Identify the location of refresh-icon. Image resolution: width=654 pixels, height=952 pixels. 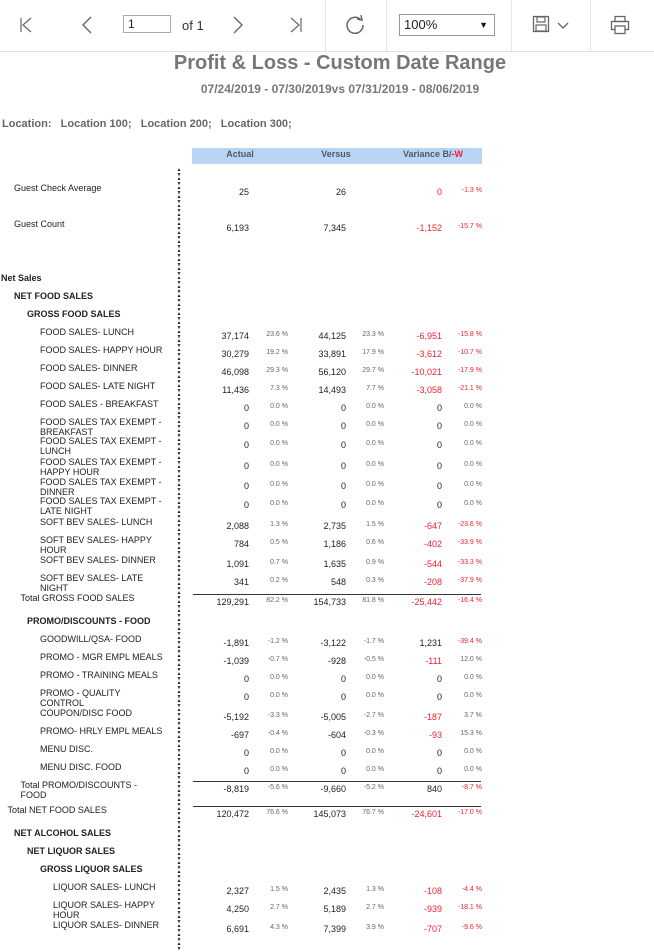
(355, 25).